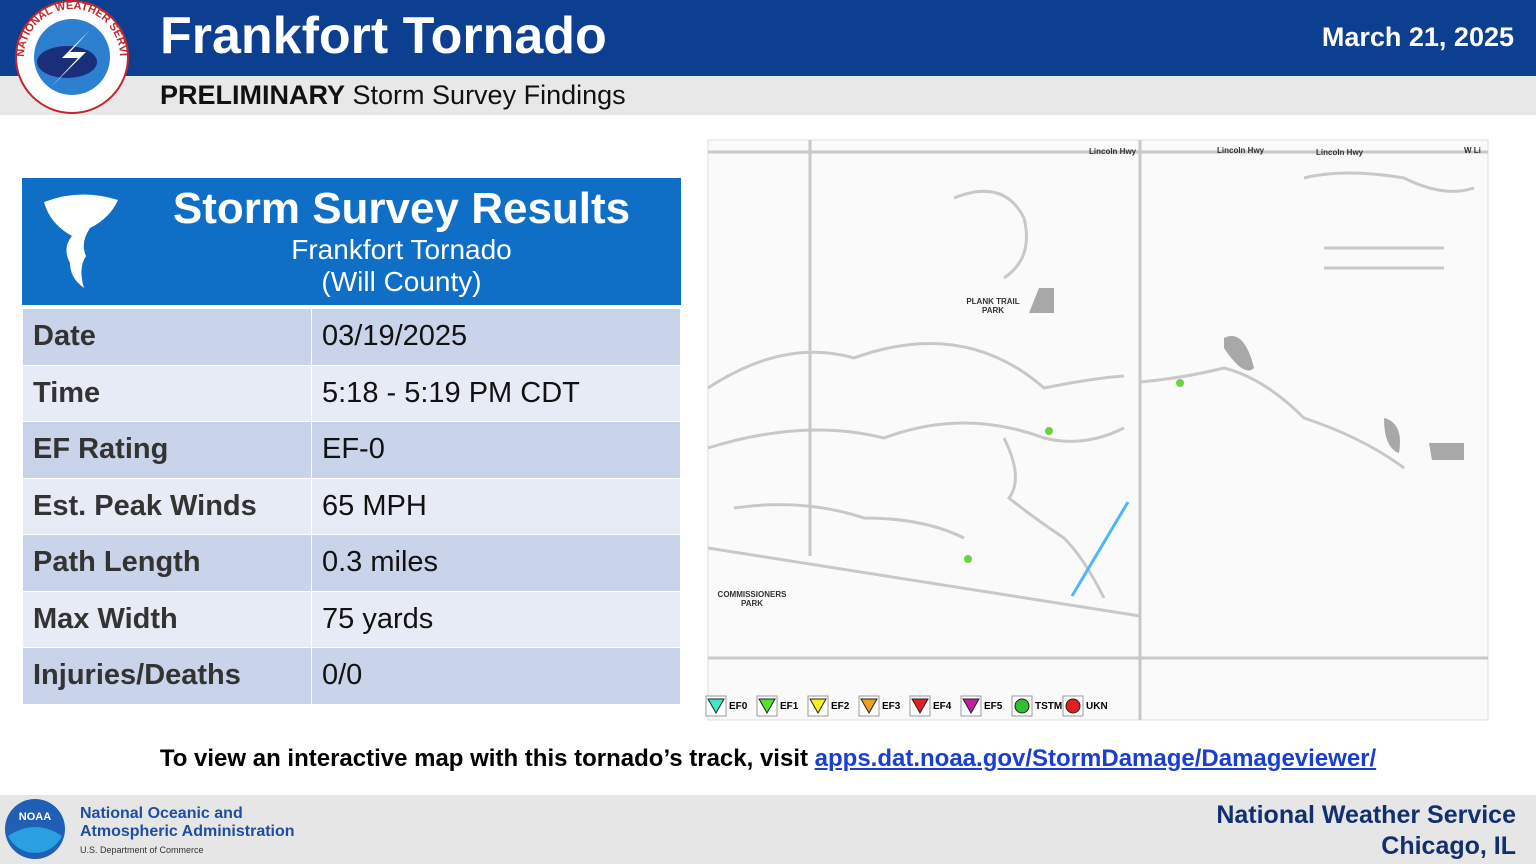  Describe the element at coordinates (891, 706) in the screenshot. I see `legend-label: EF3` at that location.